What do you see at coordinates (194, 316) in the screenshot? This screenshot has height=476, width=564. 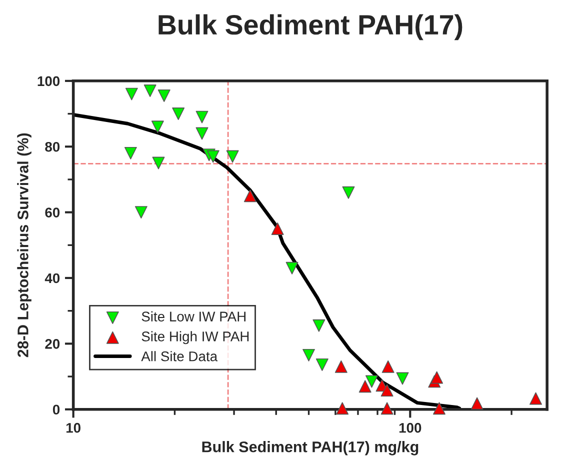 I see `legend-label: Site Low IW PAH` at bounding box center [194, 316].